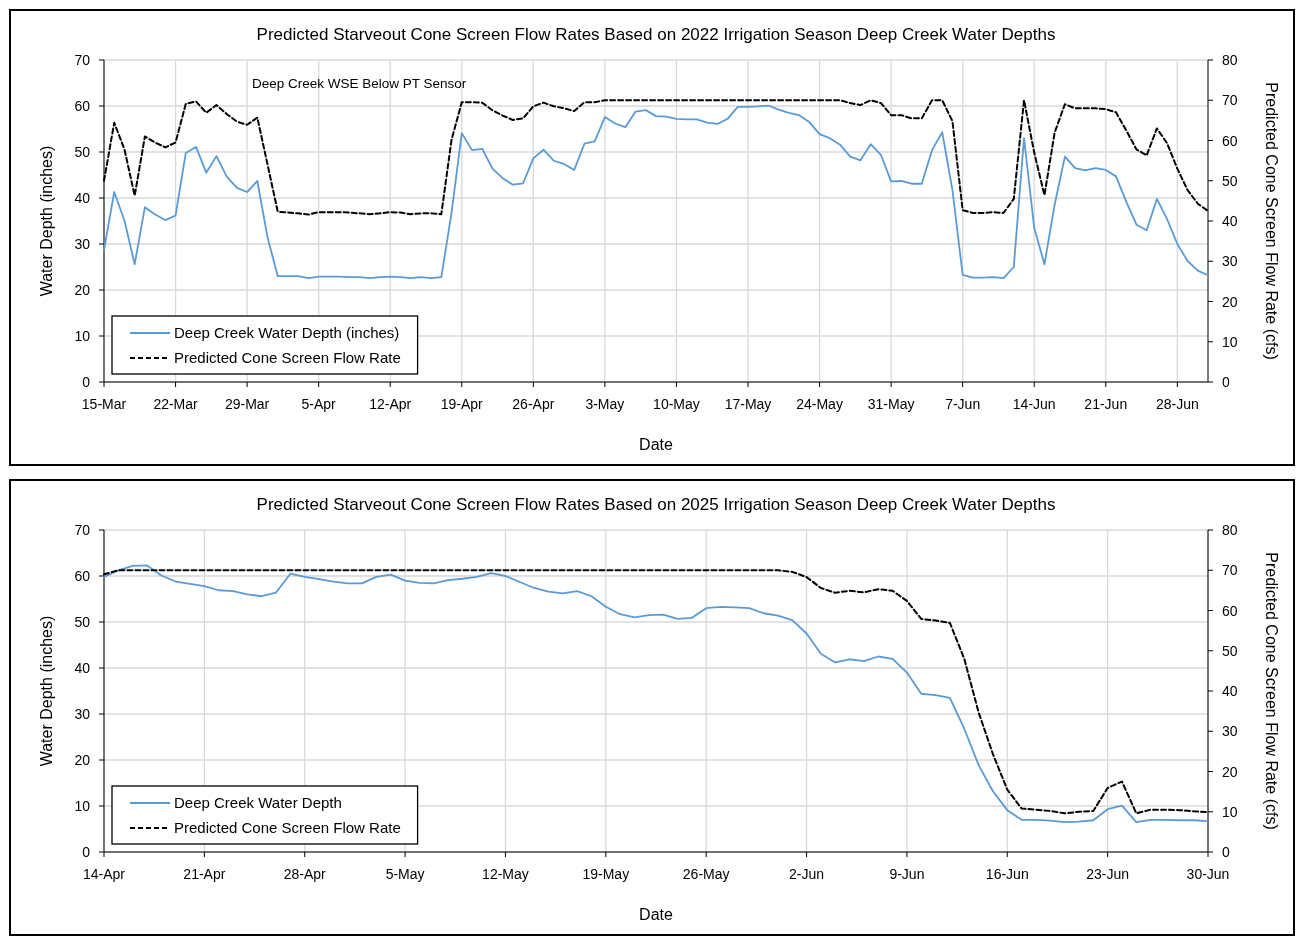 Image resolution: width=1296 pixels, height=936 pixels. I want to click on x-tick-label: 29-Mar, so click(247, 404).